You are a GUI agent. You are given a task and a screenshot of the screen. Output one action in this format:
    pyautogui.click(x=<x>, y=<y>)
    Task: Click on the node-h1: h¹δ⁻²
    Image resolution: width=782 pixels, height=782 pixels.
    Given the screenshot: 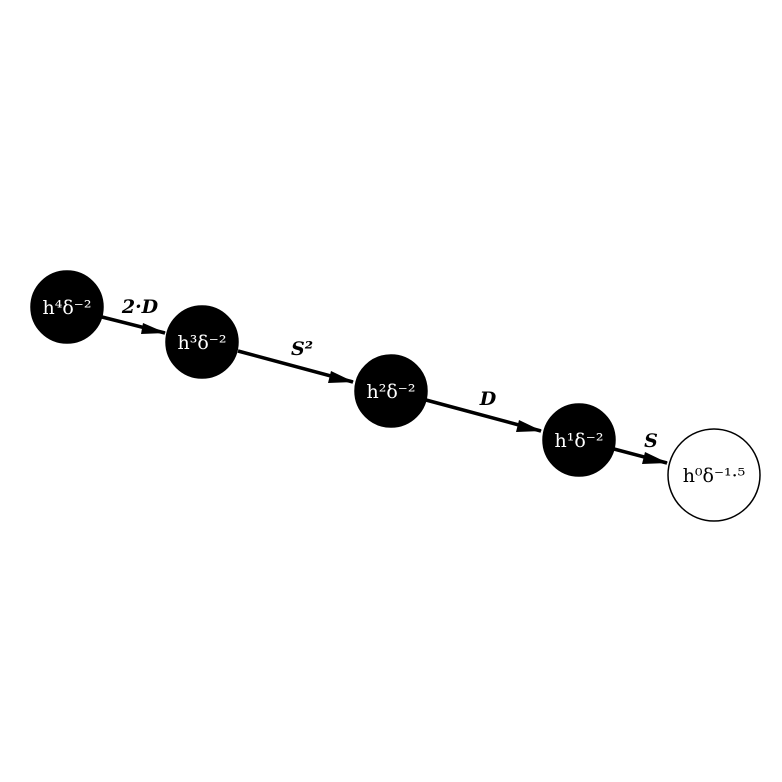 What is the action you would take?
    pyautogui.click(x=579, y=440)
    